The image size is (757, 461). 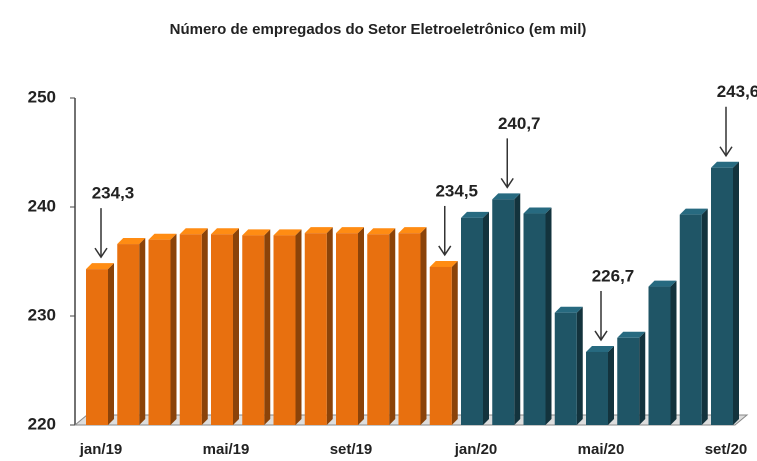 What do you see at coordinates (42, 96) in the screenshot?
I see `y-tick-label: 250` at bounding box center [42, 96].